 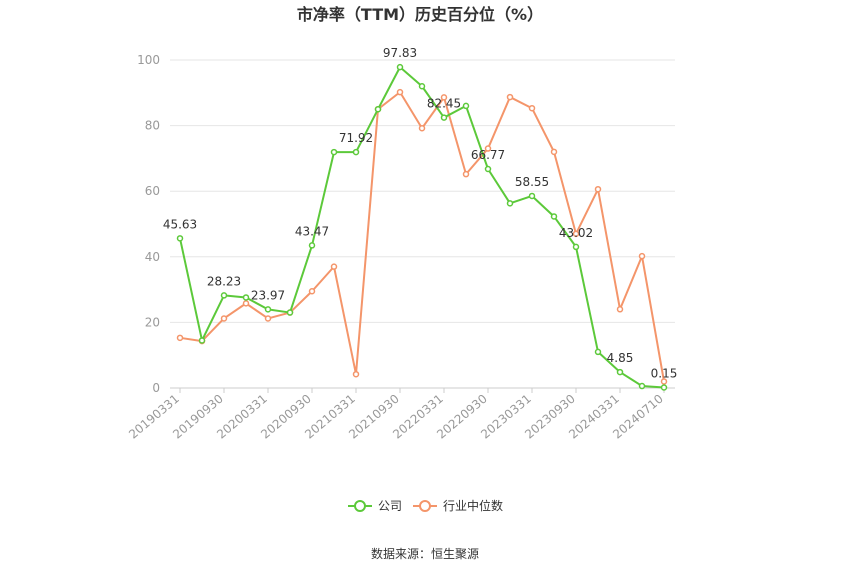 What do you see at coordinates (312, 231) in the screenshot?
I see `data-label: 43.47` at bounding box center [312, 231].